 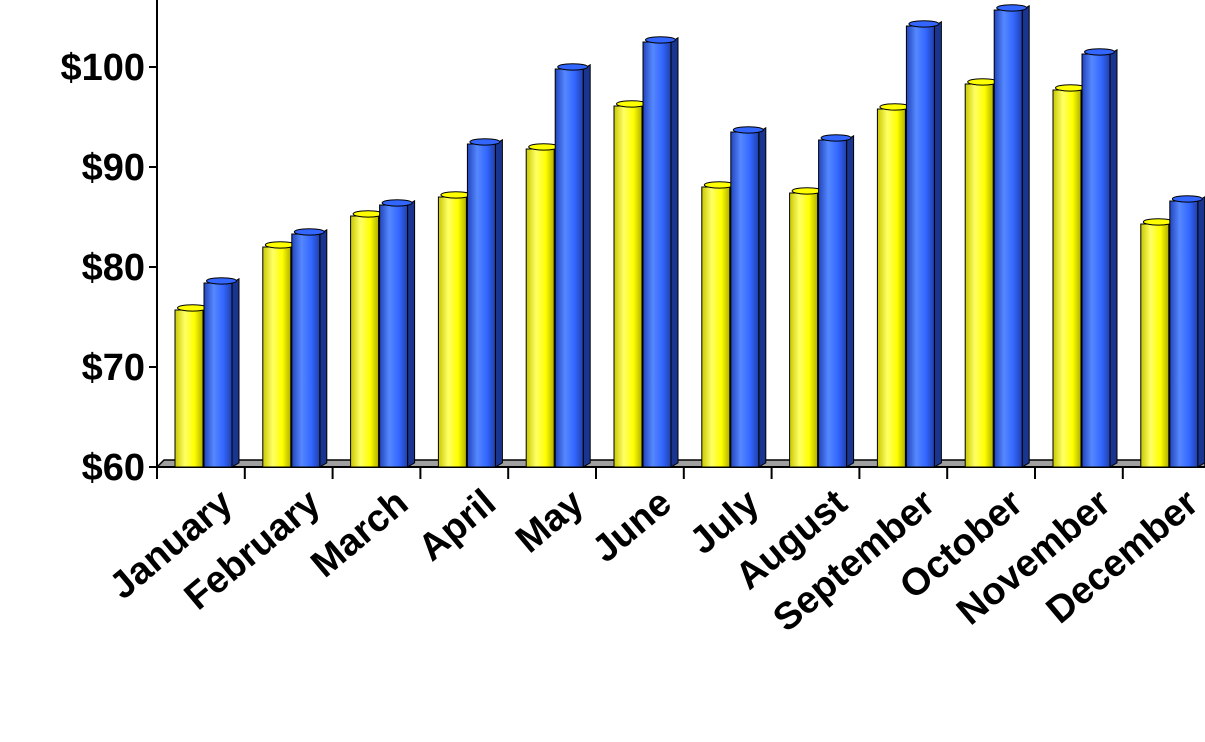 What do you see at coordinates (102, 68) in the screenshot?
I see `y-tick-label: $100` at bounding box center [102, 68].